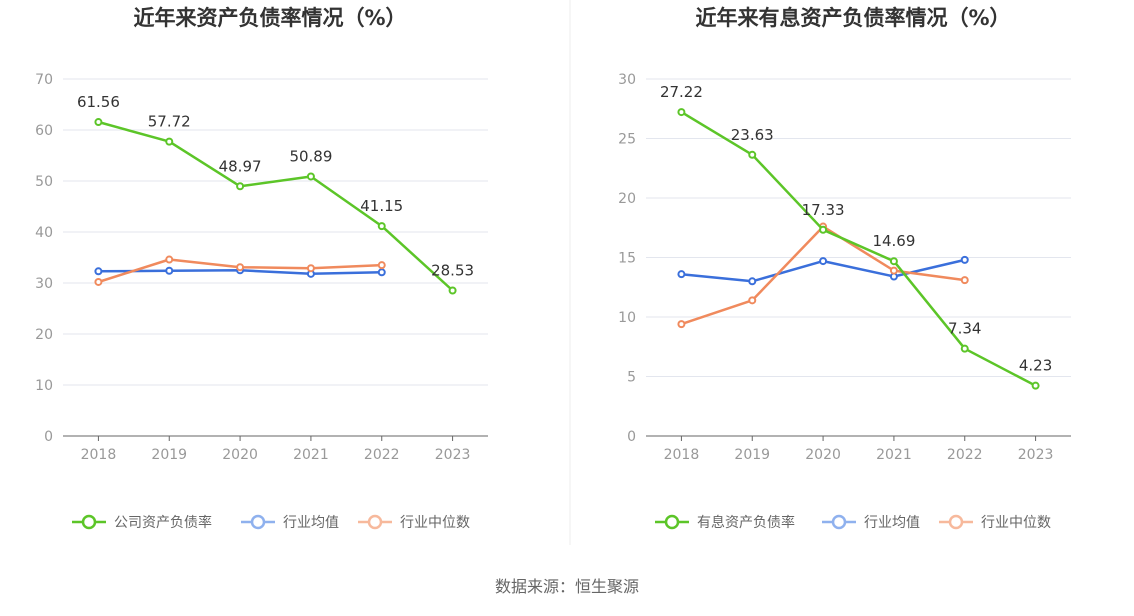 This screenshot has height=616, width=1134. What do you see at coordinates (1035, 366) in the screenshot?
I see `data-label: 4.23` at bounding box center [1035, 366].